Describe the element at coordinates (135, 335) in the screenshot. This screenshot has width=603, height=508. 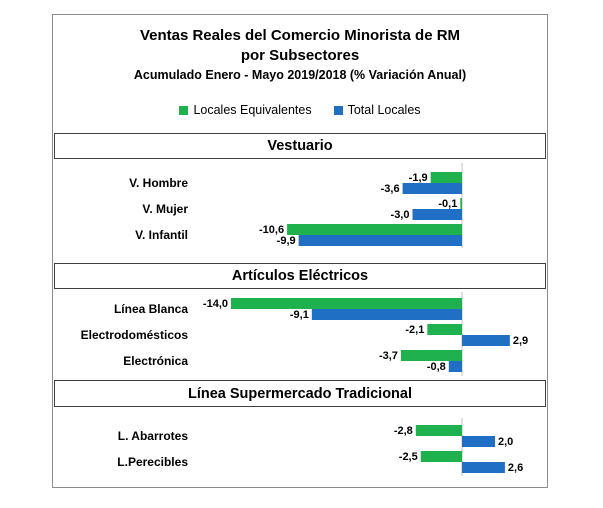
I see `category-label: Electrodomésticos` at that location.